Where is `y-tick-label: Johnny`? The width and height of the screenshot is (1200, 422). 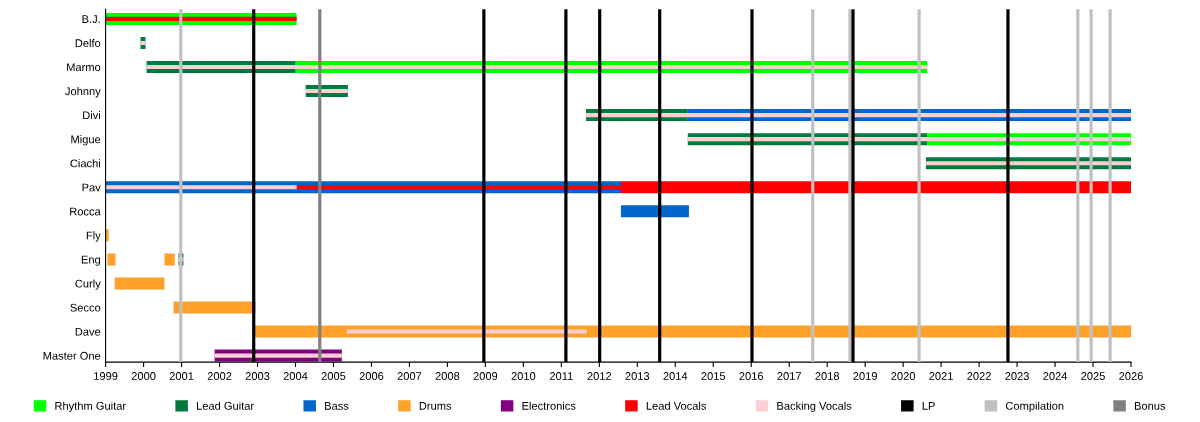
y-tick-label: Johnny is located at coordinates (83, 92).